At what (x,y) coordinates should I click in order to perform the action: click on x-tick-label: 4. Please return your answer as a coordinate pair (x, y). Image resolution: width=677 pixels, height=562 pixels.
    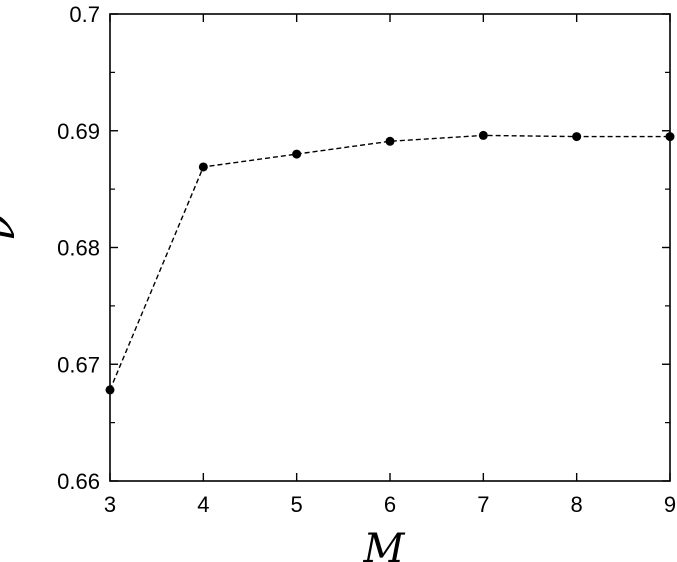
    Looking at the image, I should click on (203, 504).